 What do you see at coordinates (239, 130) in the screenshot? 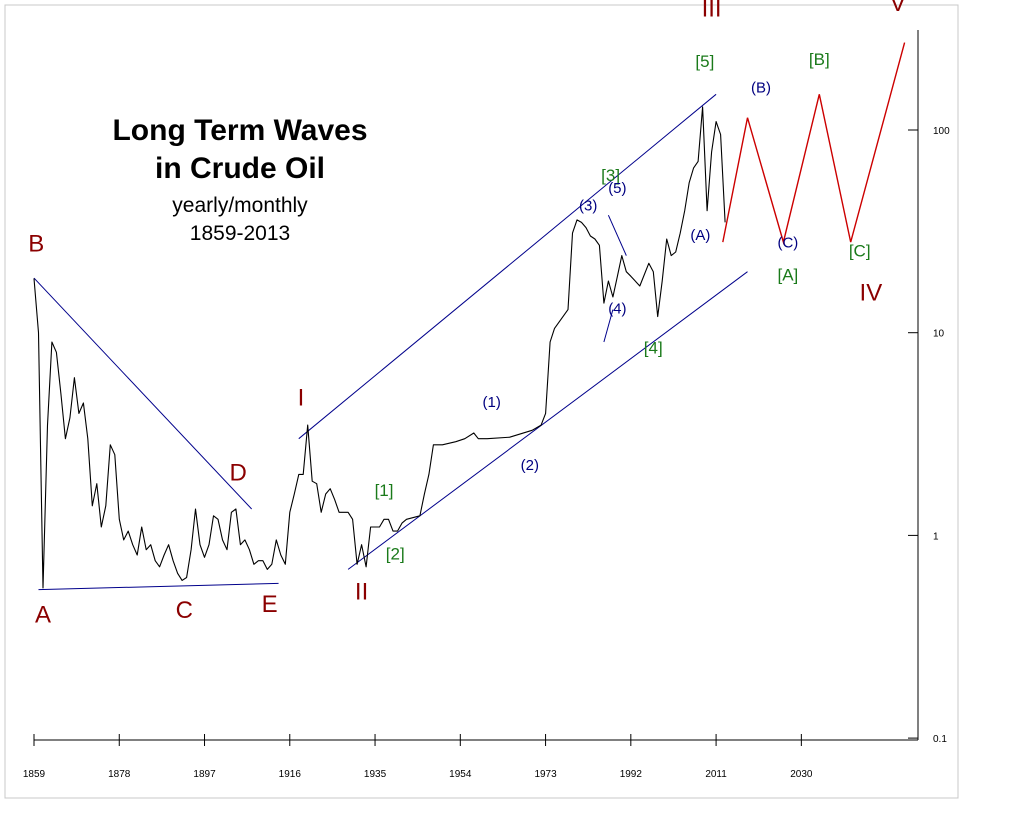
I see `chart-title: Long Term Waves` at bounding box center [239, 130].